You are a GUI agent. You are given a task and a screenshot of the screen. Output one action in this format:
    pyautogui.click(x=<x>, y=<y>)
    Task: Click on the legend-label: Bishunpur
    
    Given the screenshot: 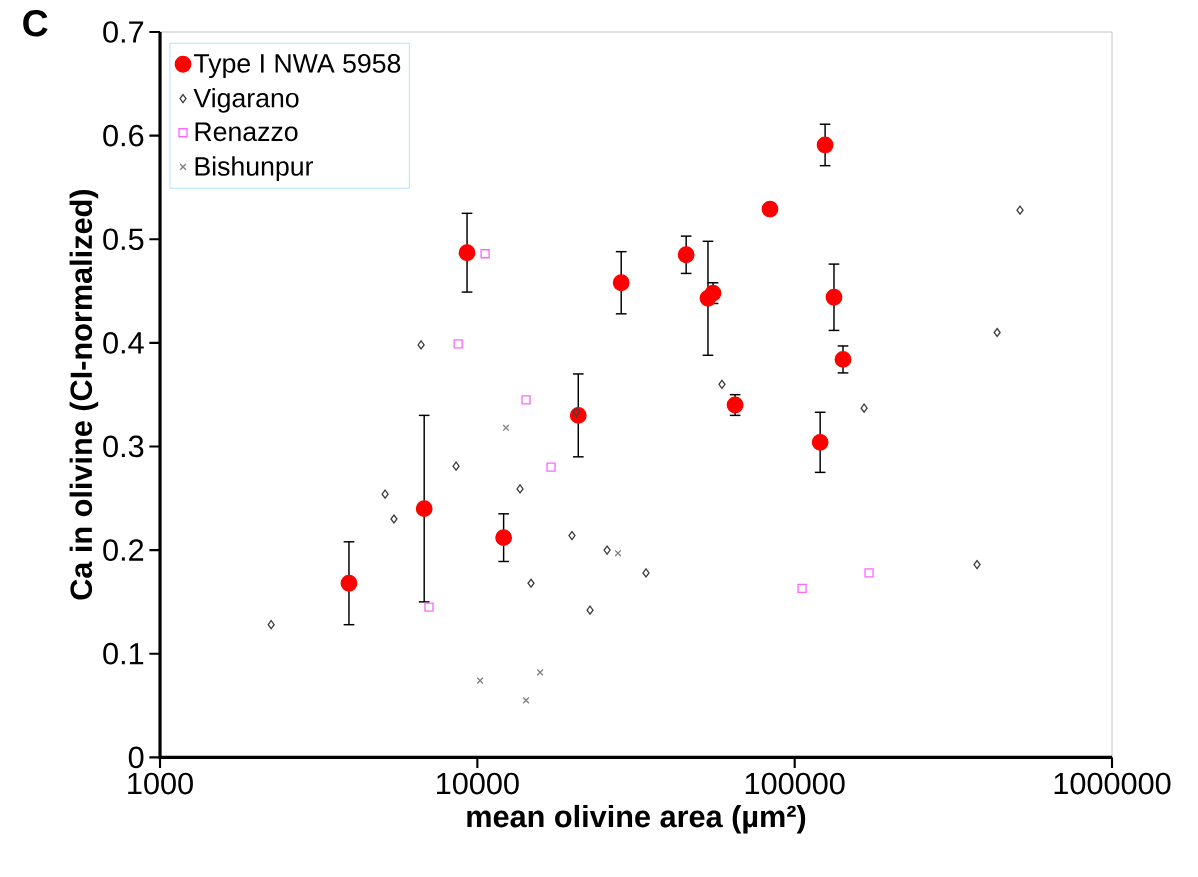 What is the action you would take?
    pyautogui.click(x=254, y=169)
    